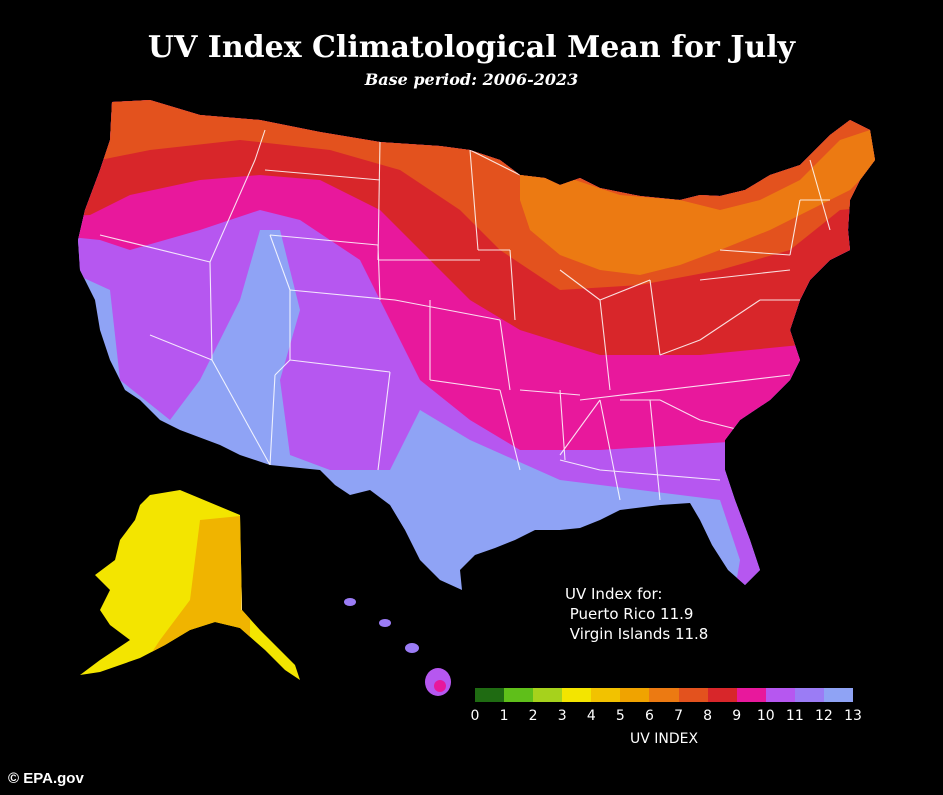 The height and width of the screenshot is (795, 943). What do you see at coordinates (533, 716) in the screenshot?
I see `legend-tick-2: 2` at bounding box center [533, 716].